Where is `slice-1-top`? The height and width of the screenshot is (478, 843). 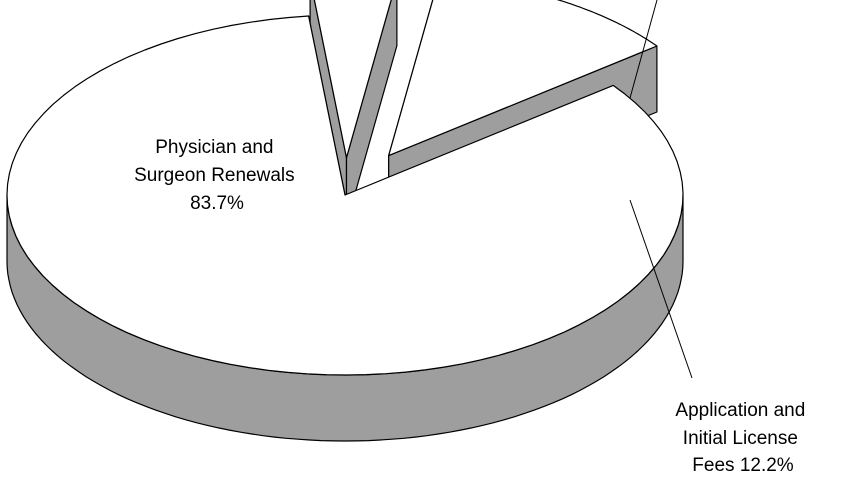 slice-1-top is located at coordinates (352, 79).